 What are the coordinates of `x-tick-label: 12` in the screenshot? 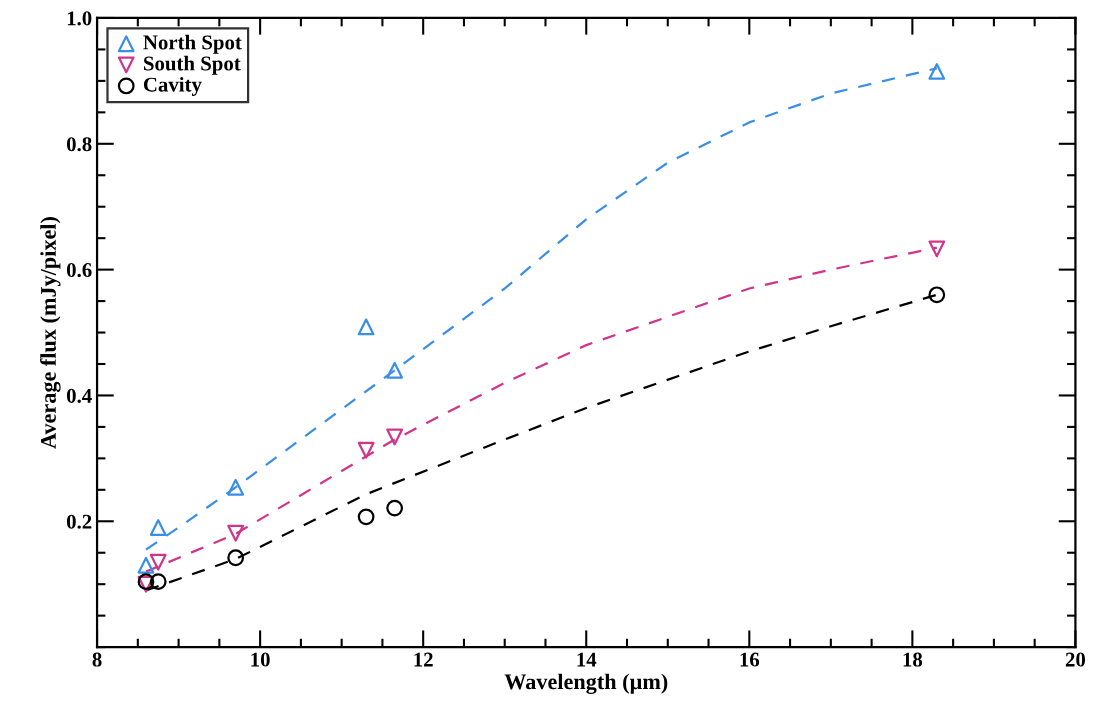 It's located at (423, 659).